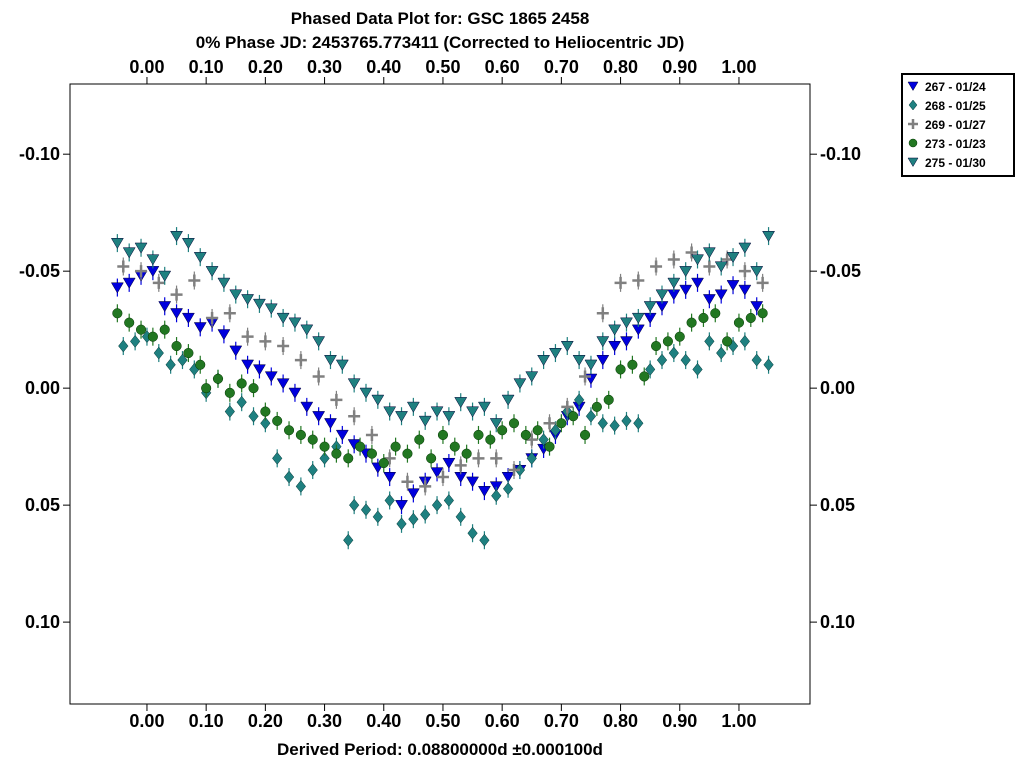 The width and height of the screenshot is (1024, 768). Describe the element at coordinates (146, 721) in the screenshot. I see `x-tick-label-bottom: 0.00` at that location.